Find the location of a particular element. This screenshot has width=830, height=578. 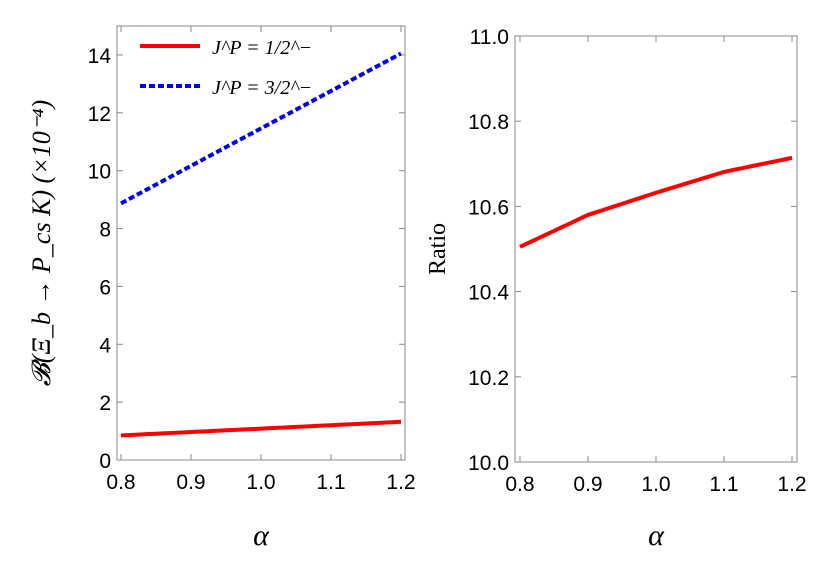

y-tick-label: 8 is located at coordinates (105, 230).